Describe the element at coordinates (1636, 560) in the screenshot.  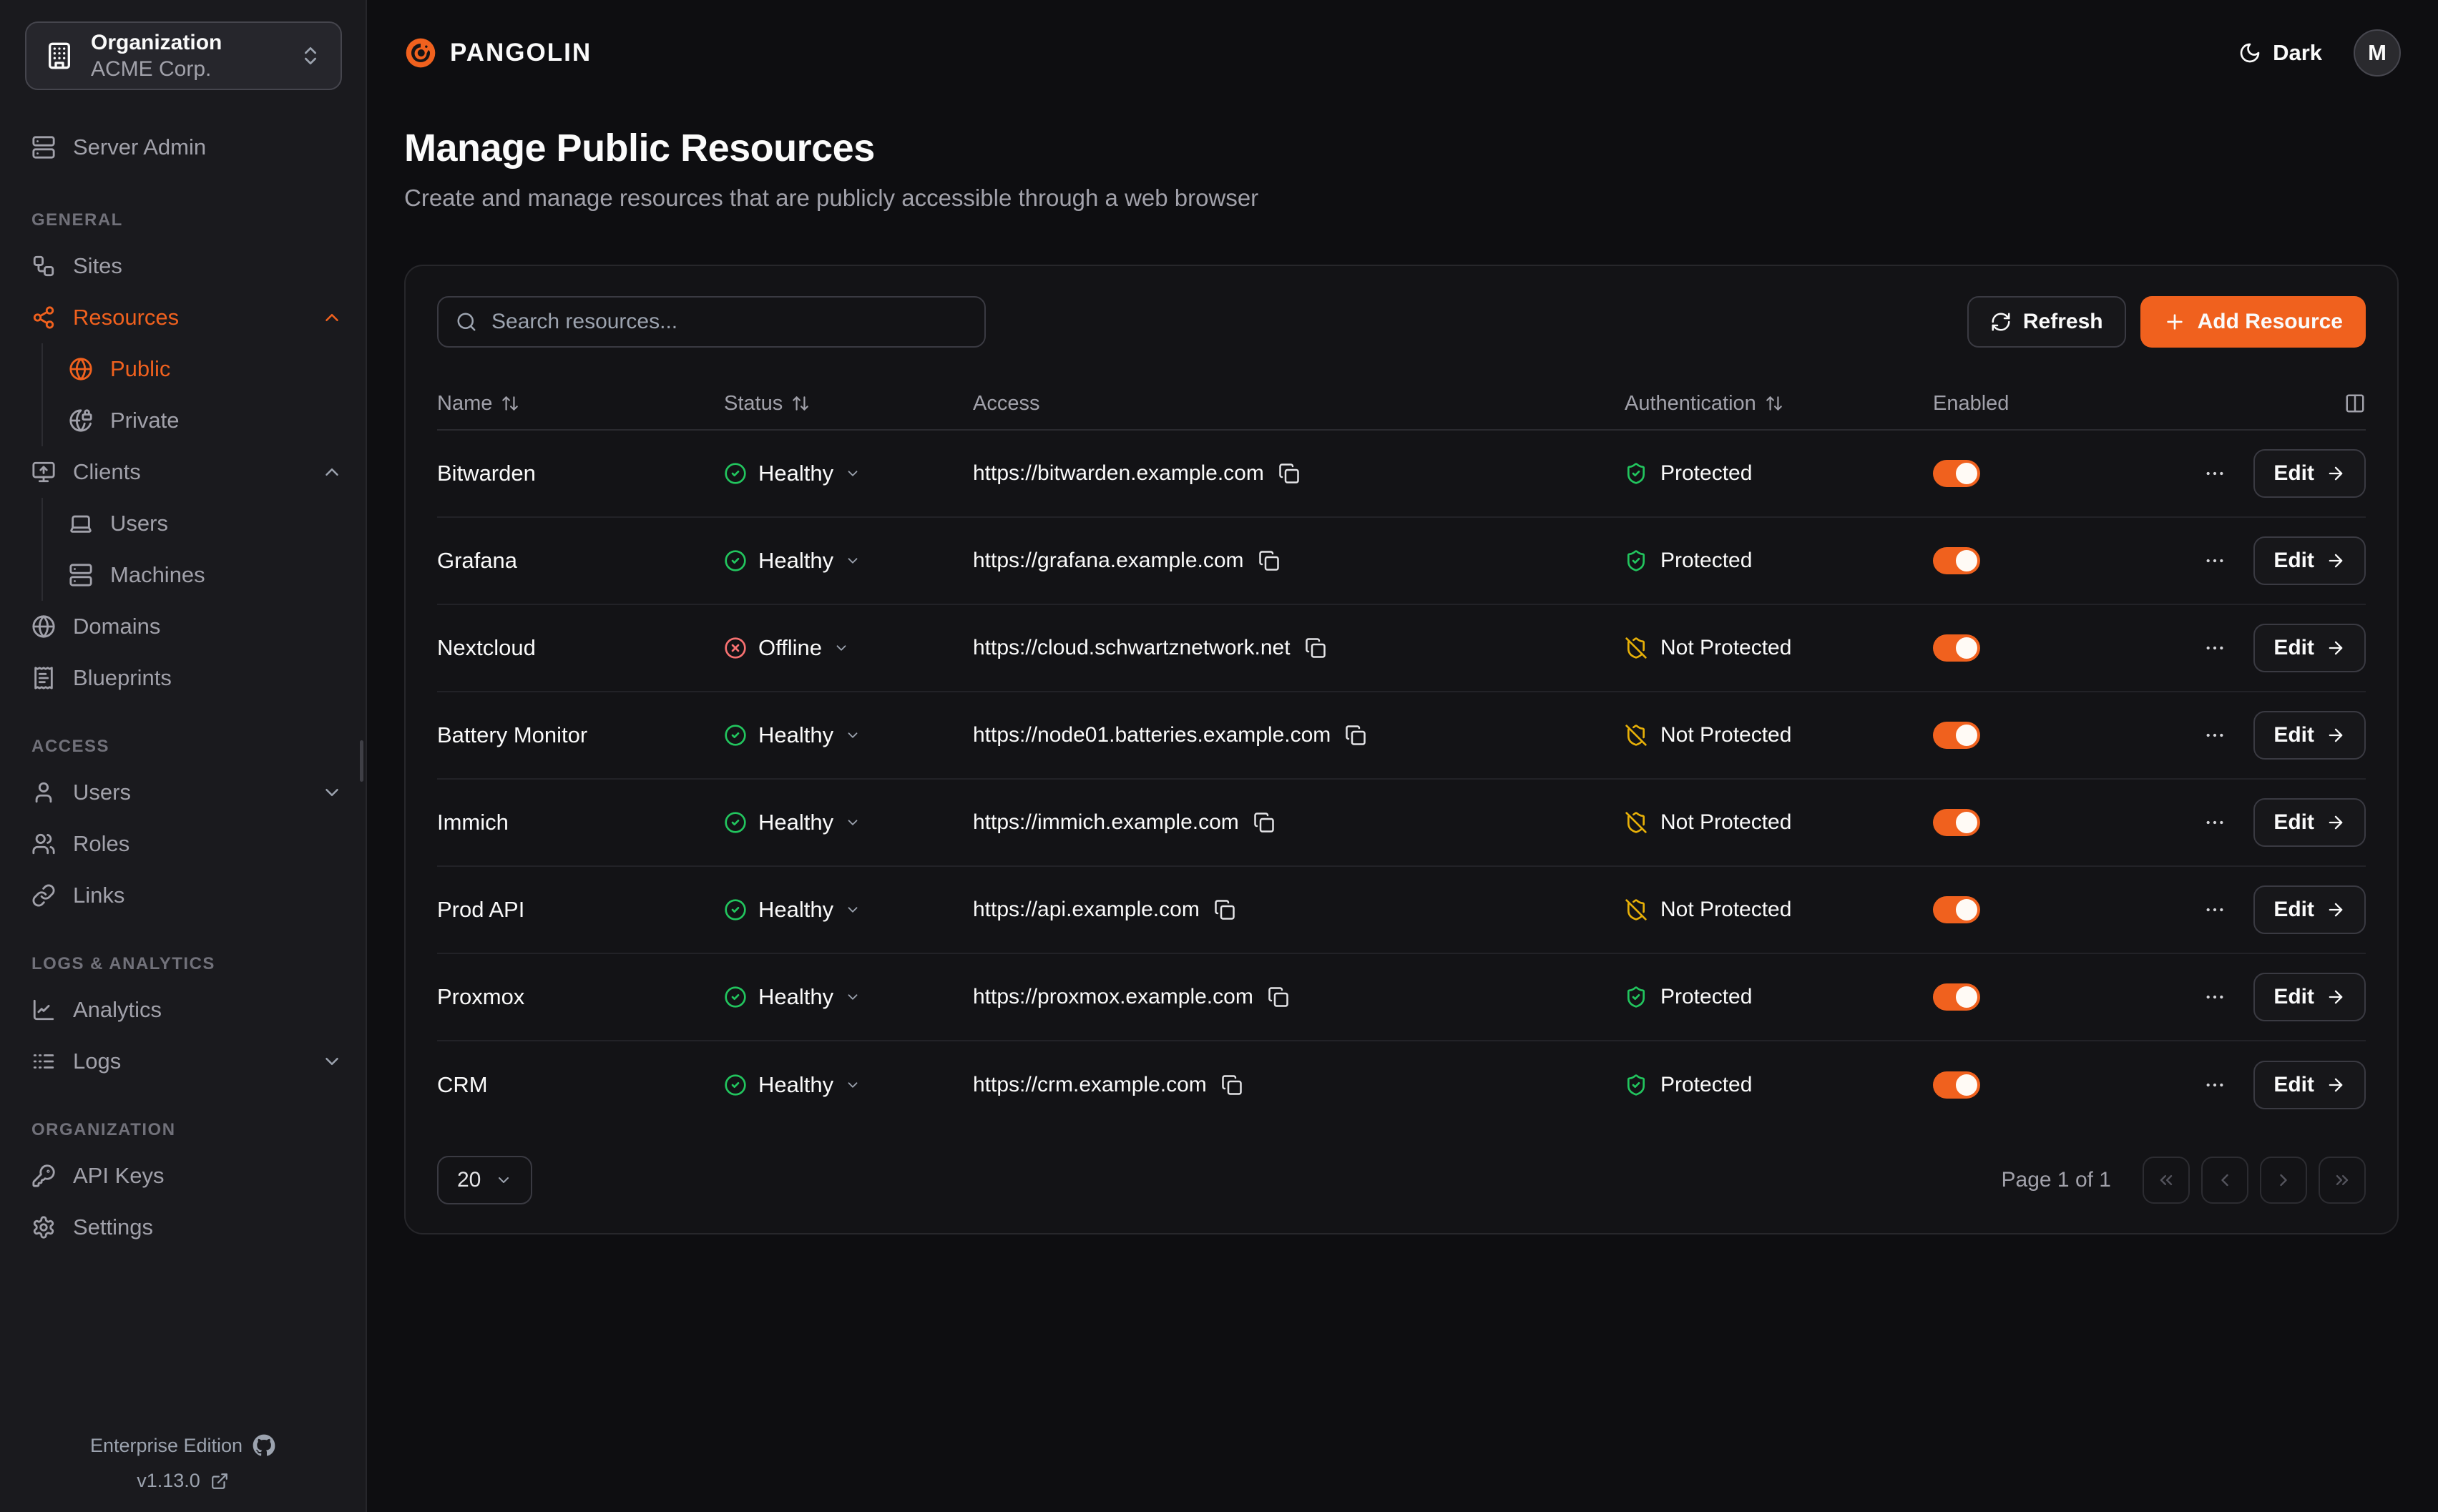
I see `shield-check-icon` at that location.